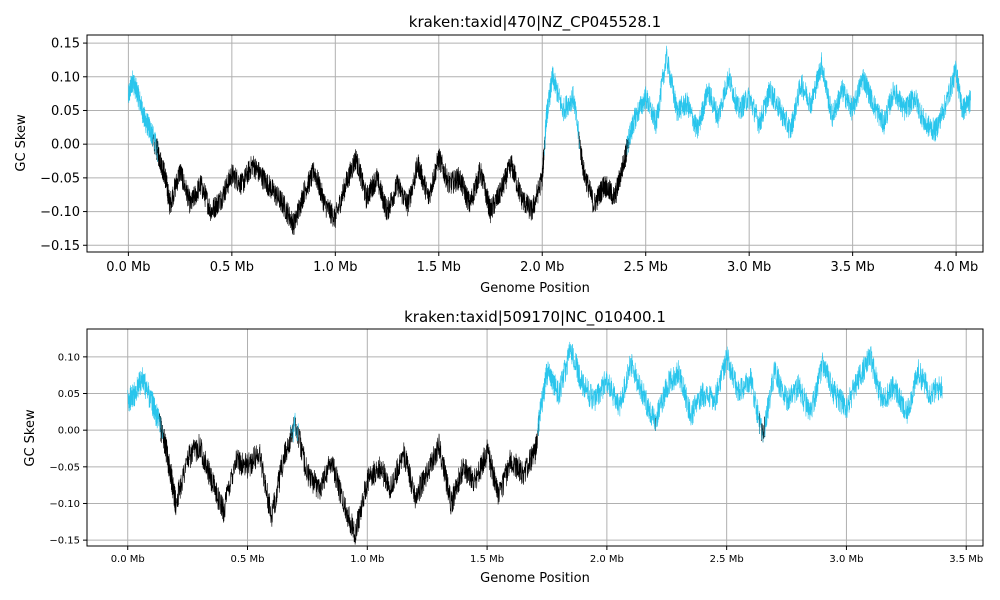 The height and width of the screenshot is (600, 1000). Describe the element at coordinates (535, 22) in the screenshot. I see `chart-title-1: kraken:taxid|470|NZ_CP045528.1` at that location.